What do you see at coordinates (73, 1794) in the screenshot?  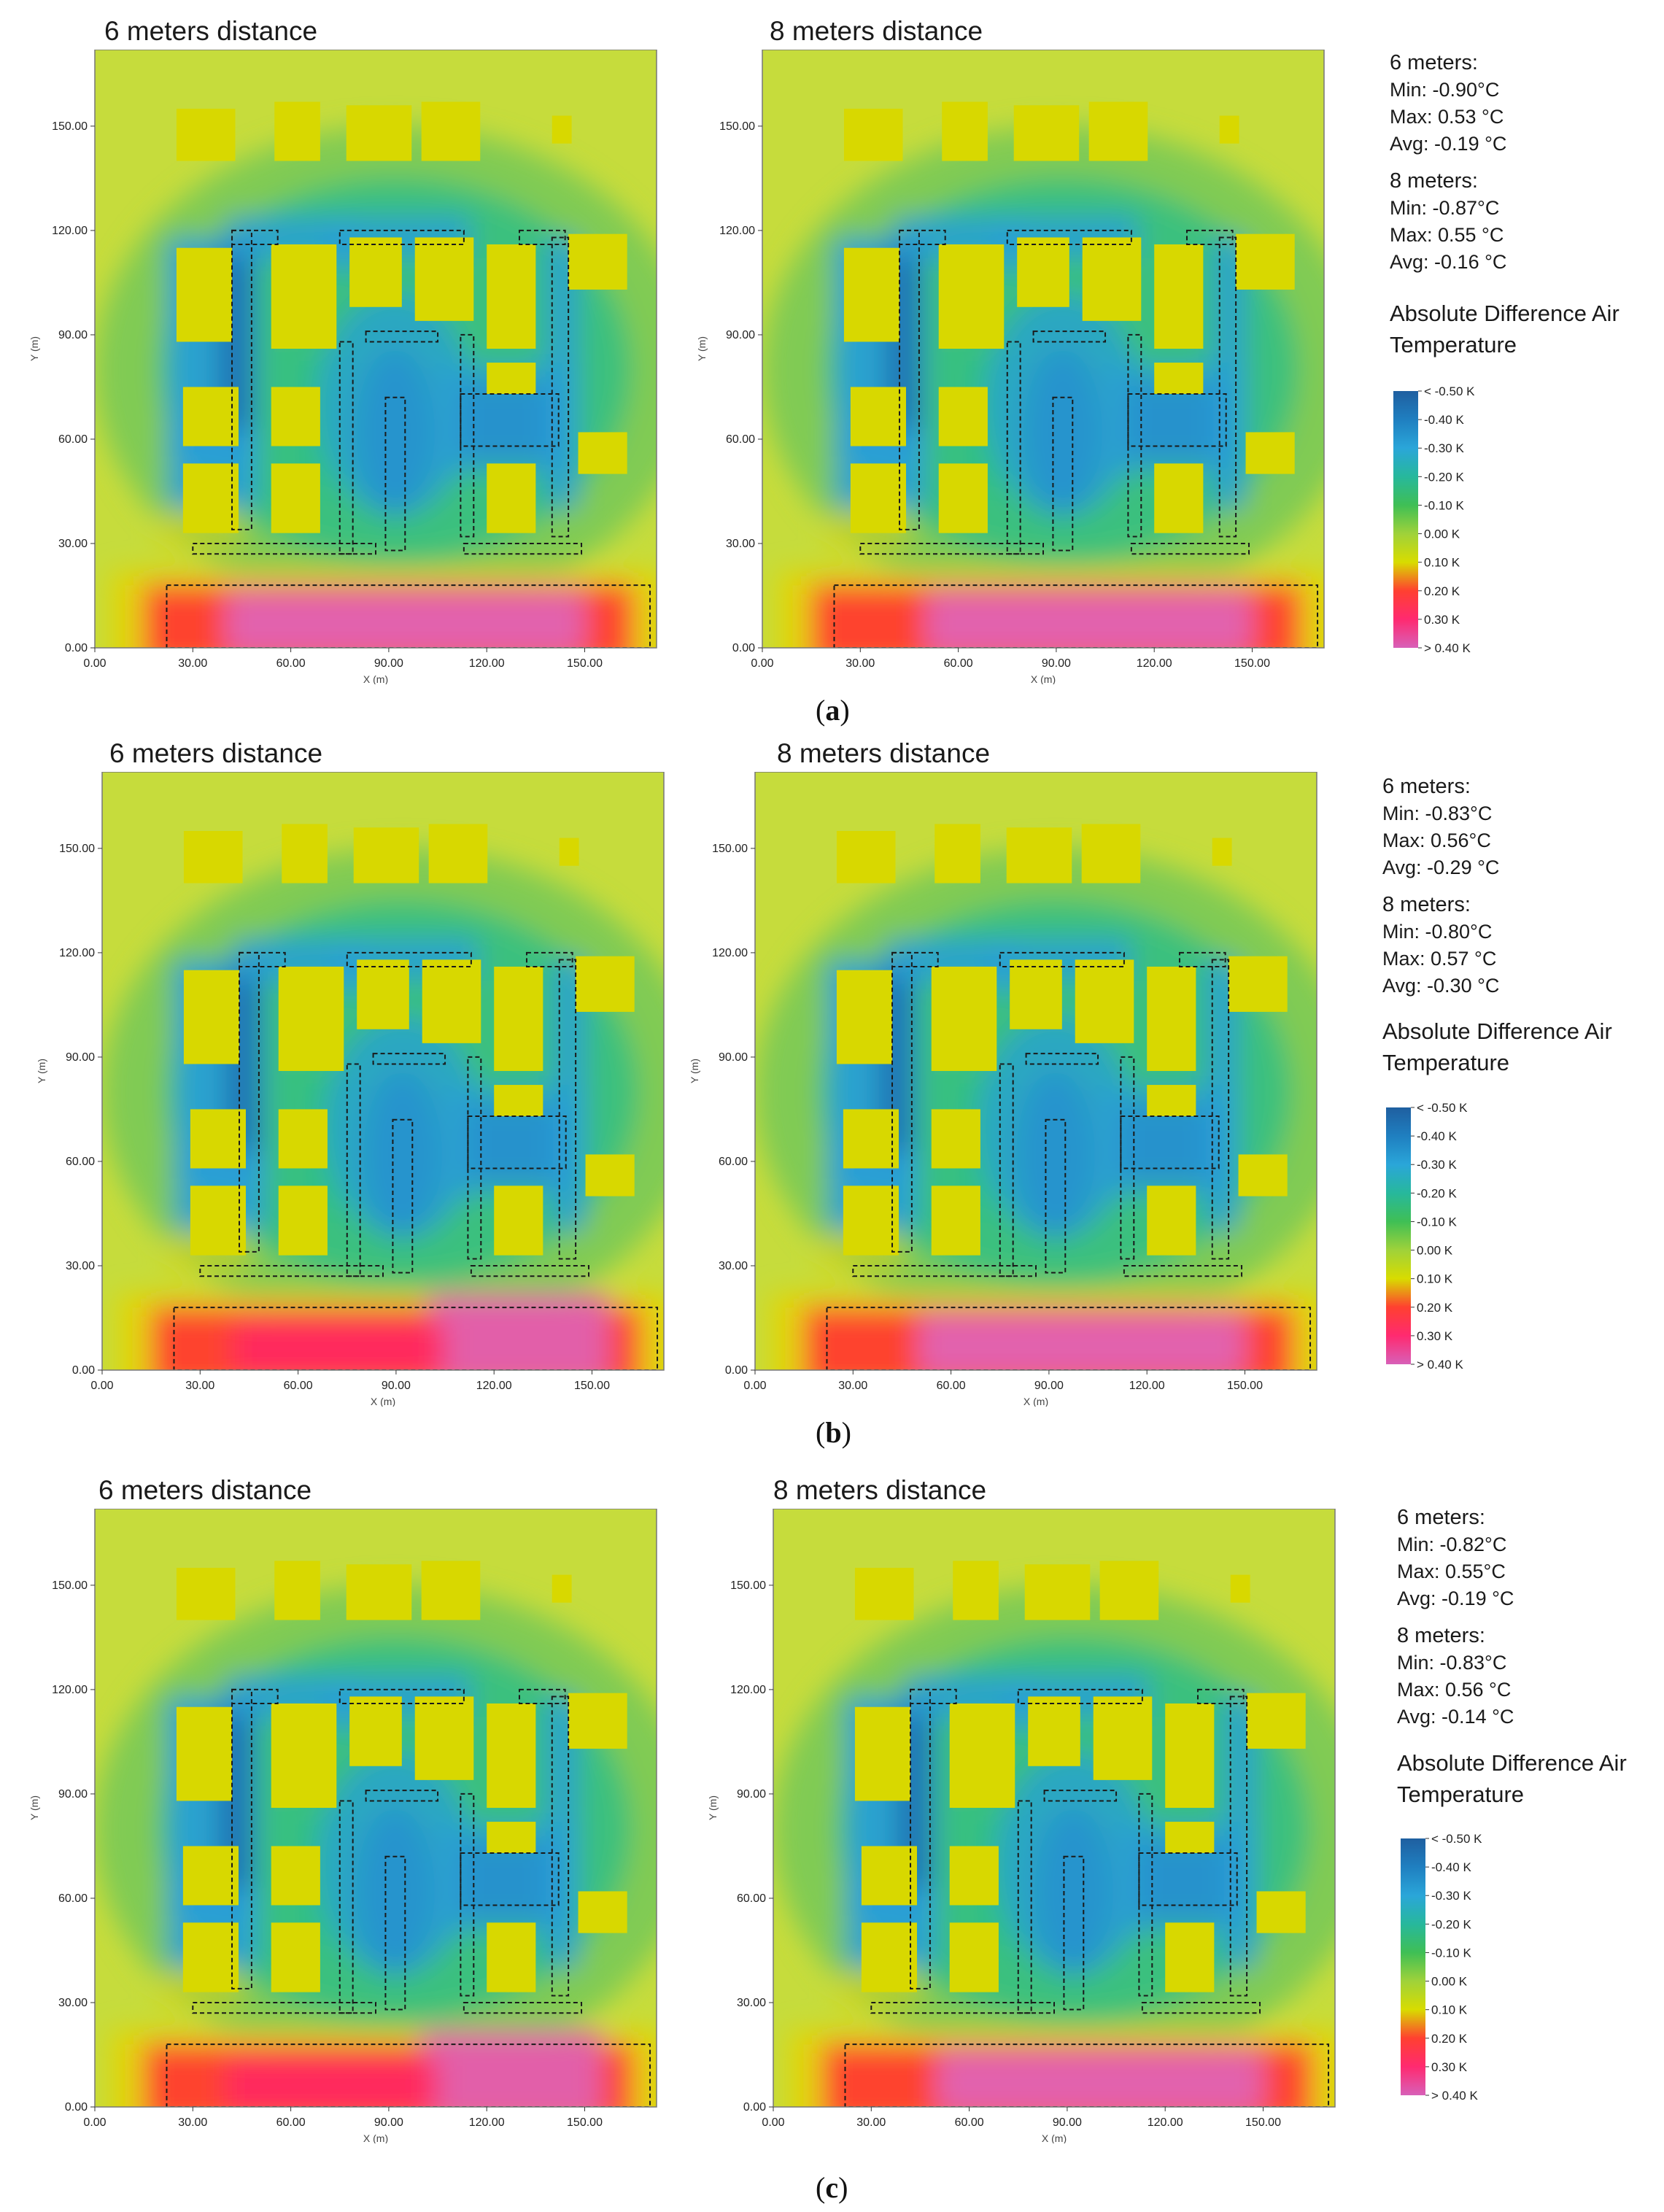 I see `y-tick-label: 90.00` at bounding box center [73, 1794].